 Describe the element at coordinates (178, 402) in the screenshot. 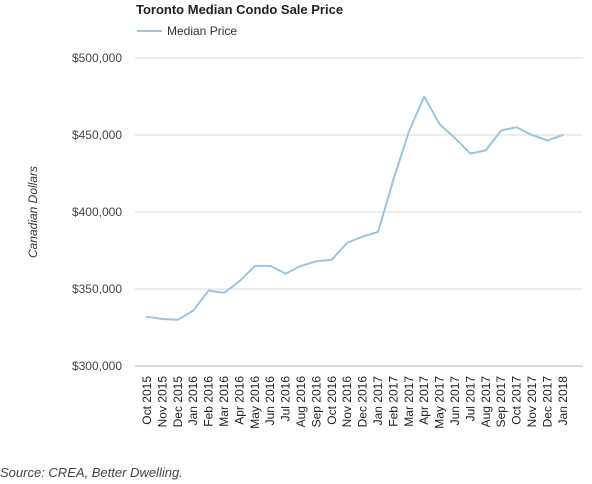

I see `x-tick-label: Dec 2015` at that location.